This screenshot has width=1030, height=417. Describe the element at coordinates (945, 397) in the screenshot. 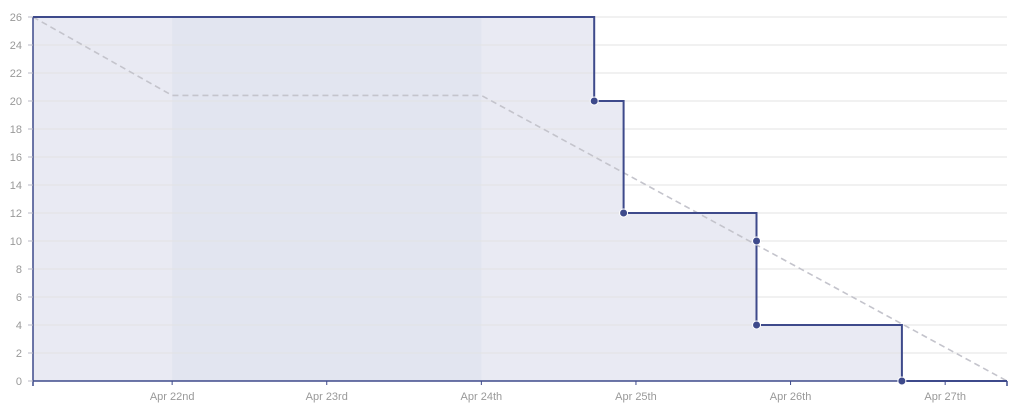

I see `x-tick-label: Apr 27th` at that location.